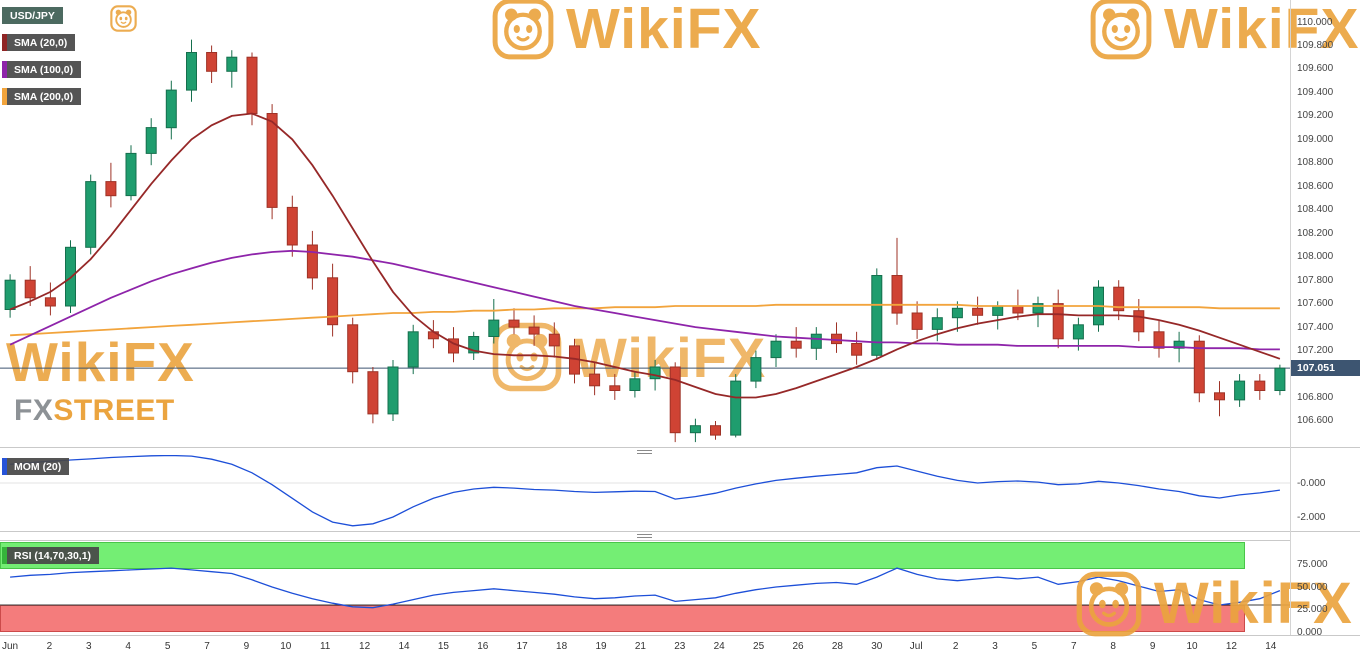  Describe the element at coordinates (1315, 92) in the screenshot. I see `axis-tick-label: 109.400` at that location.